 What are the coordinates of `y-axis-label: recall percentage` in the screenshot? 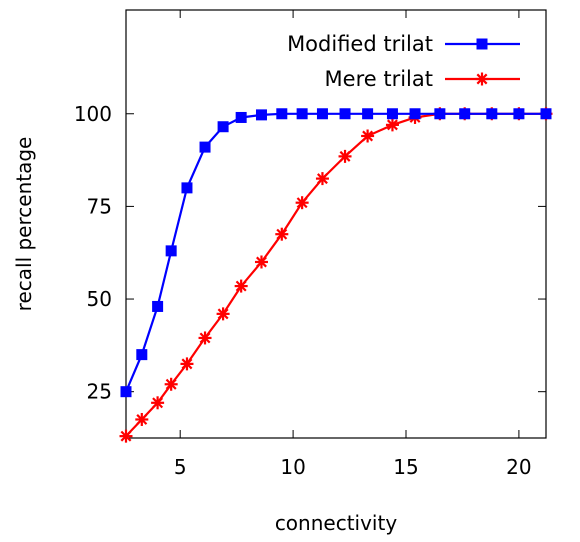 It's located at (24, 224).